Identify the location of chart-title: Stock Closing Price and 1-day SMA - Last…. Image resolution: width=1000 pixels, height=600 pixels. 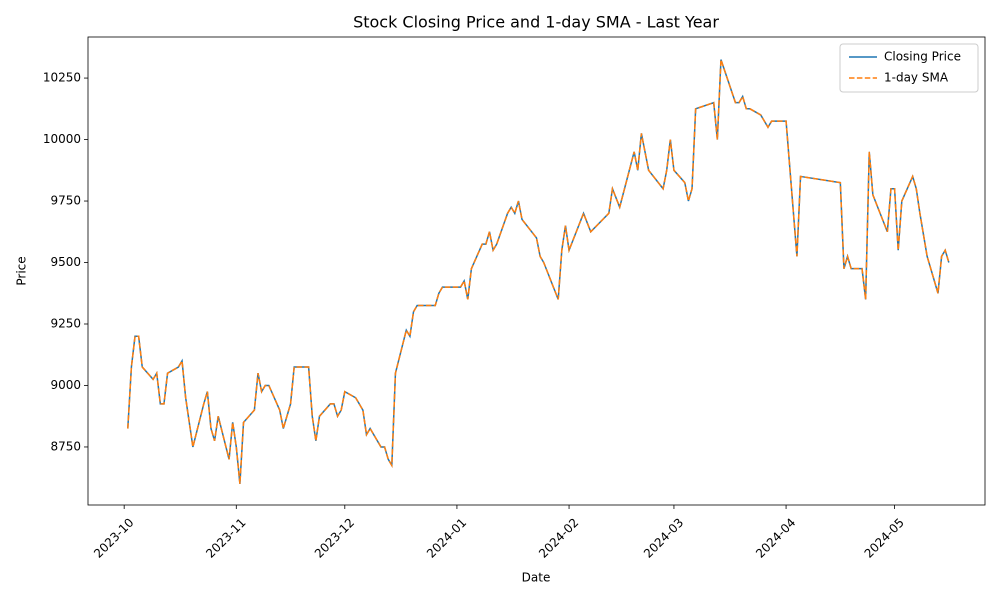
(536, 22).